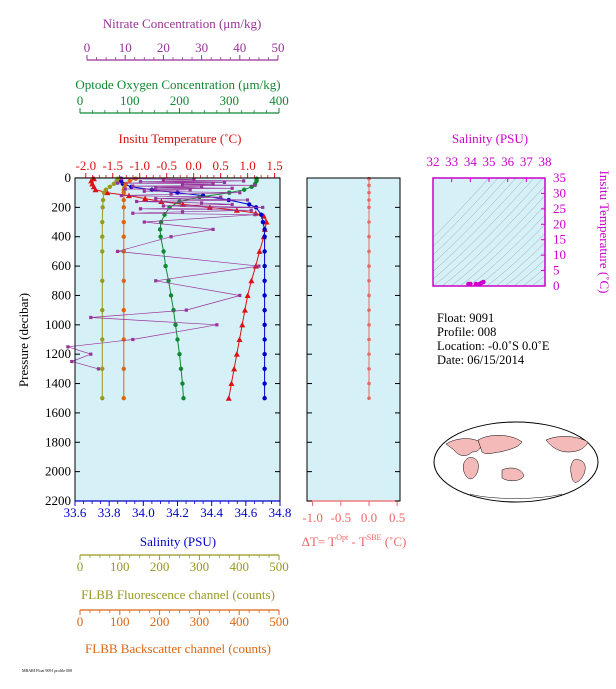 The image size is (616, 689). What do you see at coordinates (75, 512) in the screenshot?
I see `salinity-tick-label: 33.6` at bounding box center [75, 512].